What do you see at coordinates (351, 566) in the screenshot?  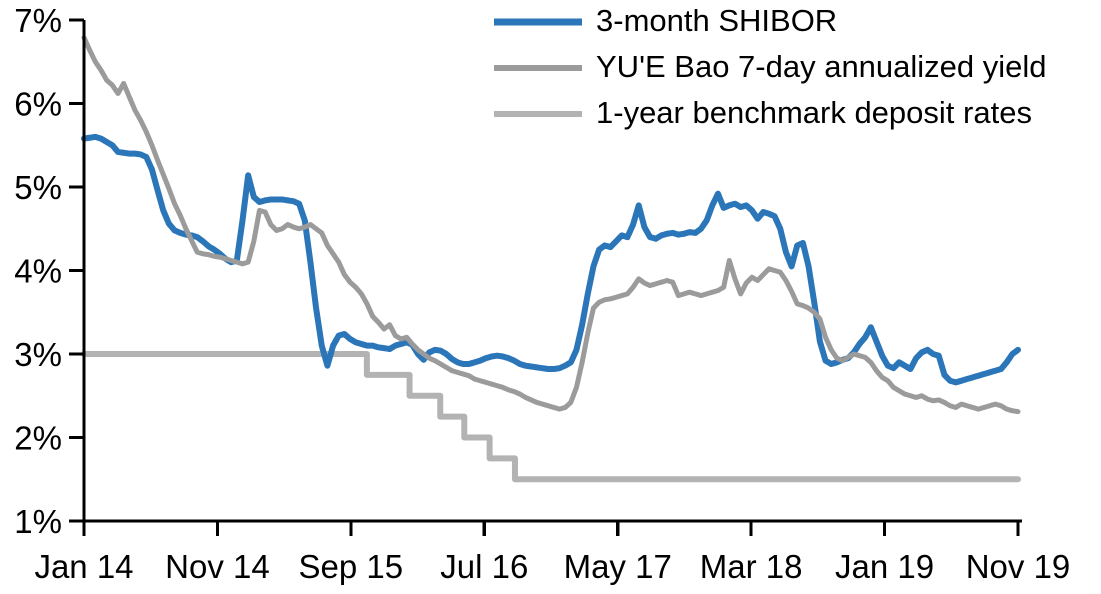 I see `x-tick-label: Sep 15` at bounding box center [351, 566].